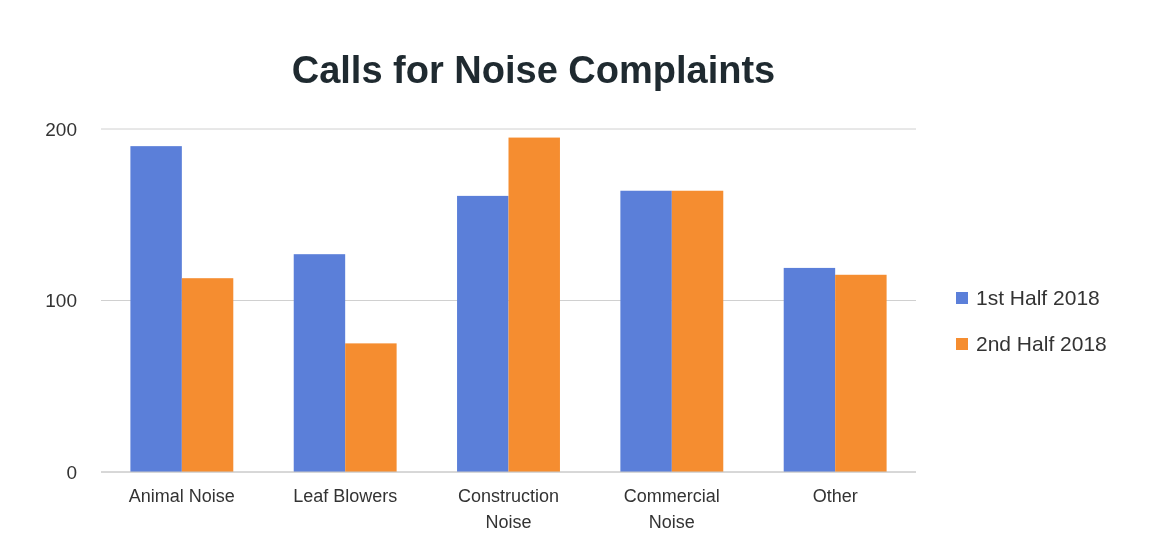  Describe the element at coordinates (345, 496) in the screenshot. I see `x-tick-label: Leaf Blowers` at that location.